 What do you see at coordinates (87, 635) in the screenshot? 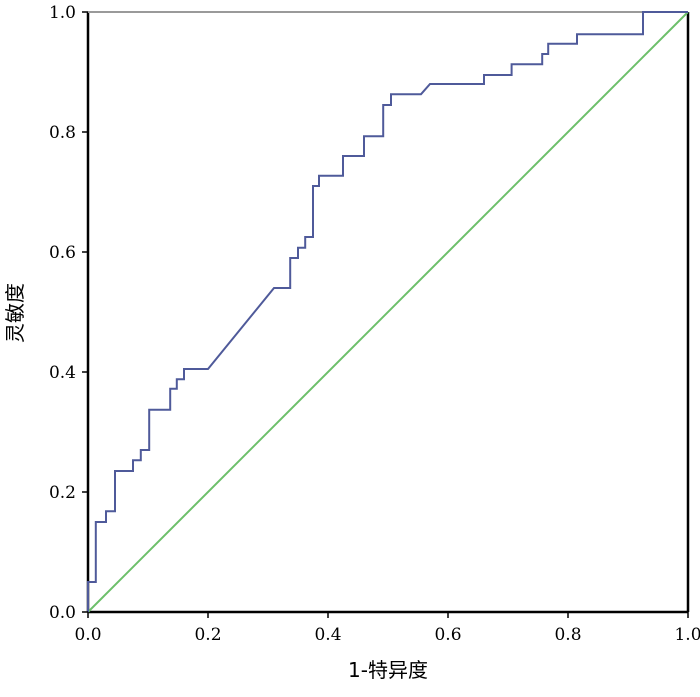
I see `x-tick-label: 0.0` at bounding box center [87, 635].